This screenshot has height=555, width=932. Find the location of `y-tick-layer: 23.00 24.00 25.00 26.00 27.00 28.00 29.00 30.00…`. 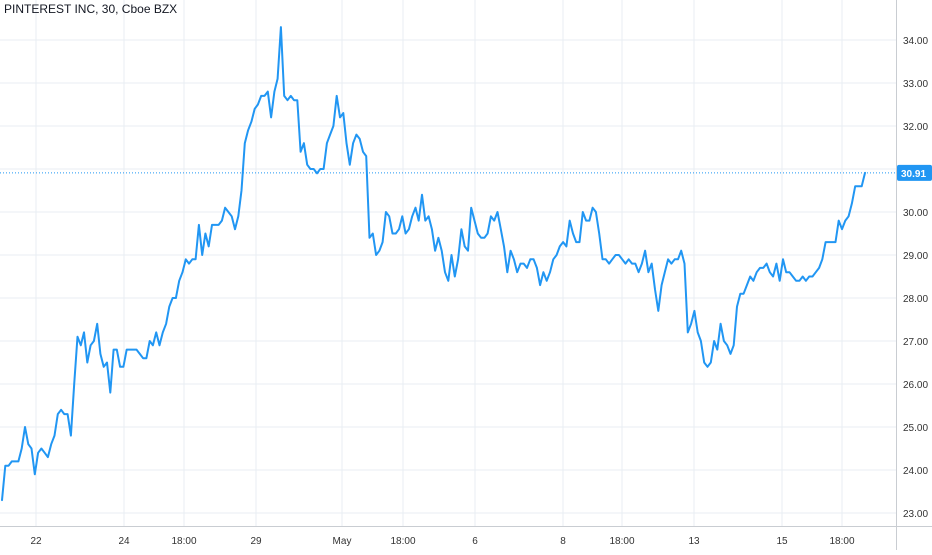

y-tick-layer: 23.00 24.00 25.00 26.00 27.00 28.00 29.00 30.00… is located at coordinates (915, 278).